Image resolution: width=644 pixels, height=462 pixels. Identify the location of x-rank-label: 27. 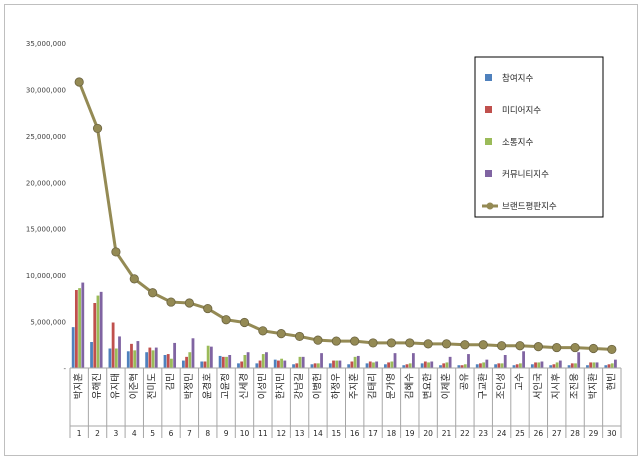
(557, 433).